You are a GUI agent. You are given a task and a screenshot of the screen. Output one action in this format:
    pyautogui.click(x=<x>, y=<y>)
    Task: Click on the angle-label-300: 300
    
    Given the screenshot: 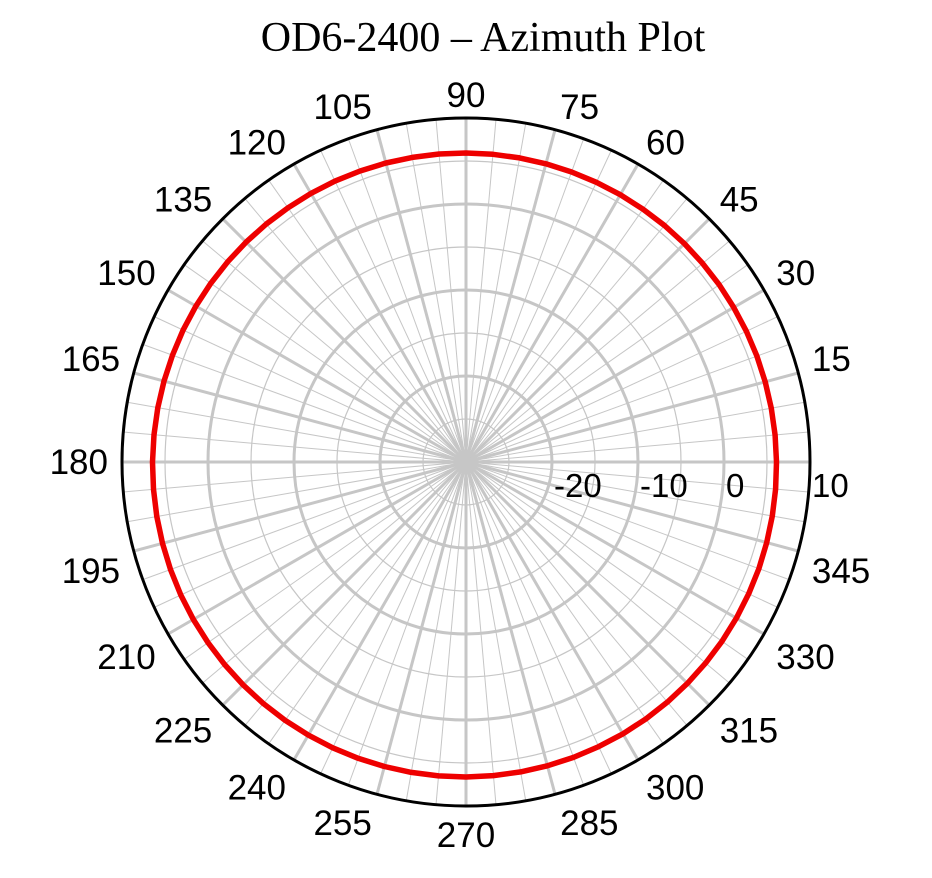 What is the action you would take?
    pyautogui.click(x=675, y=787)
    